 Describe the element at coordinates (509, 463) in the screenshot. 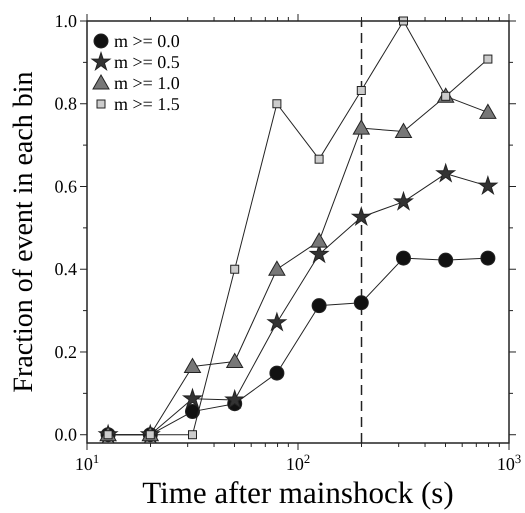

I see `x-tick-label: 10$^{3}$` at that location.